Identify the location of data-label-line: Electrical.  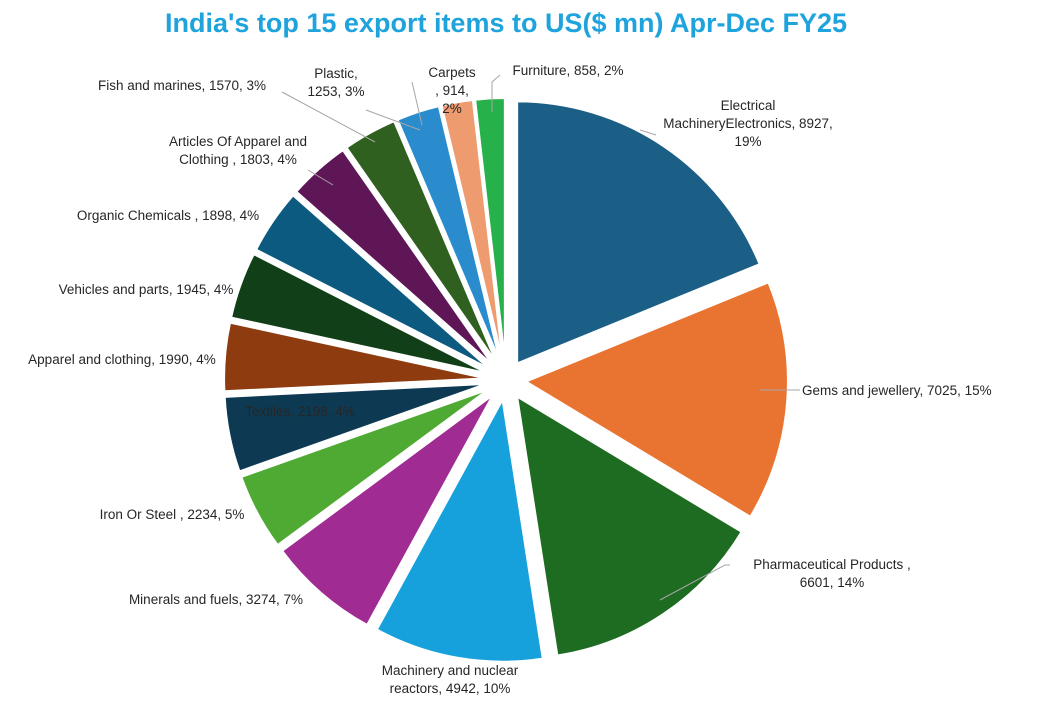
(748, 105).